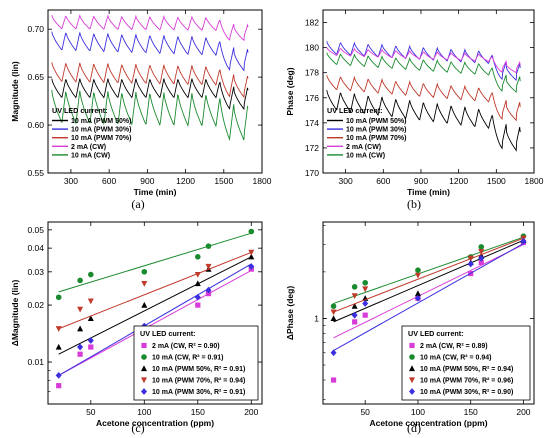  Describe the element at coordinates (223, 181) in the screenshot. I see `x-tick-label: 1500` at that location.